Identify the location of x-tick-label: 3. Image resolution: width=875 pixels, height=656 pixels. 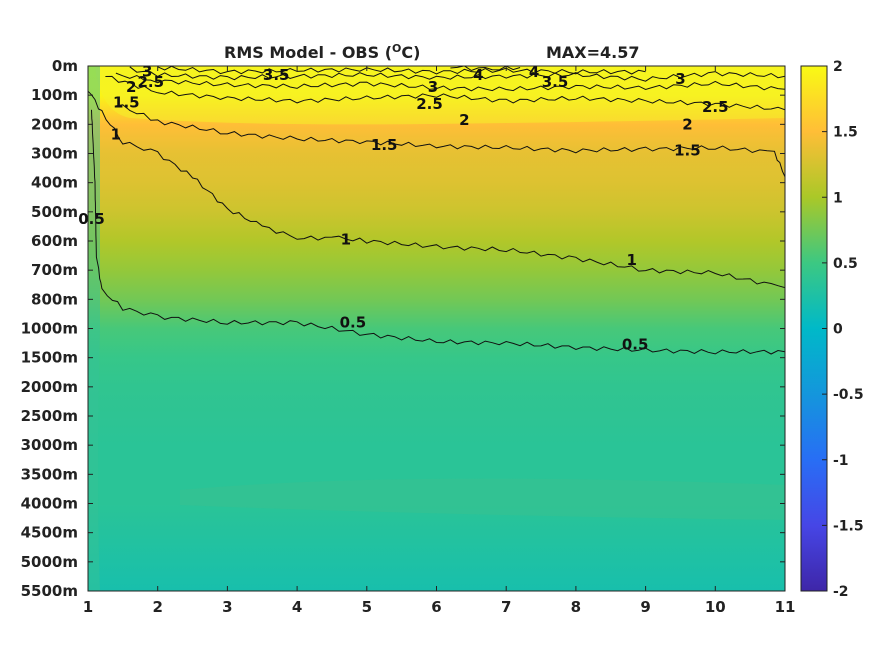
(227, 607).